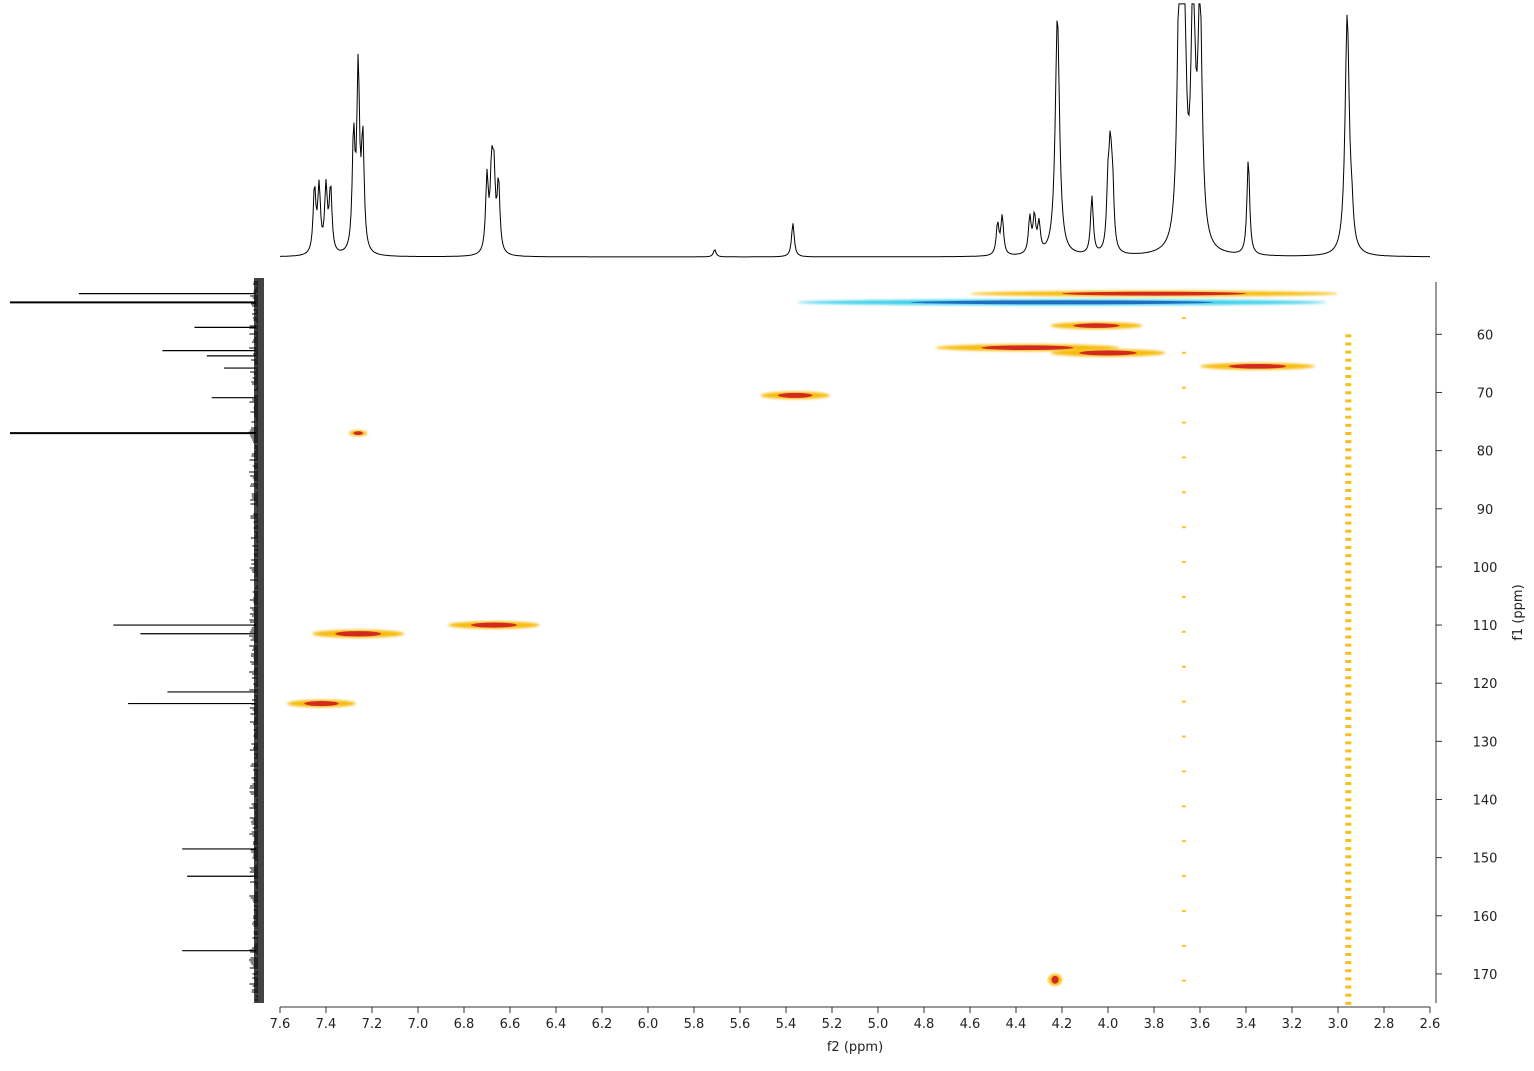 Image resolution: width=1534 pixels, height=1071 pixels. What do you see at coordinates (602, 1024) in the screenshot?
I see `x-tick-label: 6.2` at bounding box center [602, 1024].